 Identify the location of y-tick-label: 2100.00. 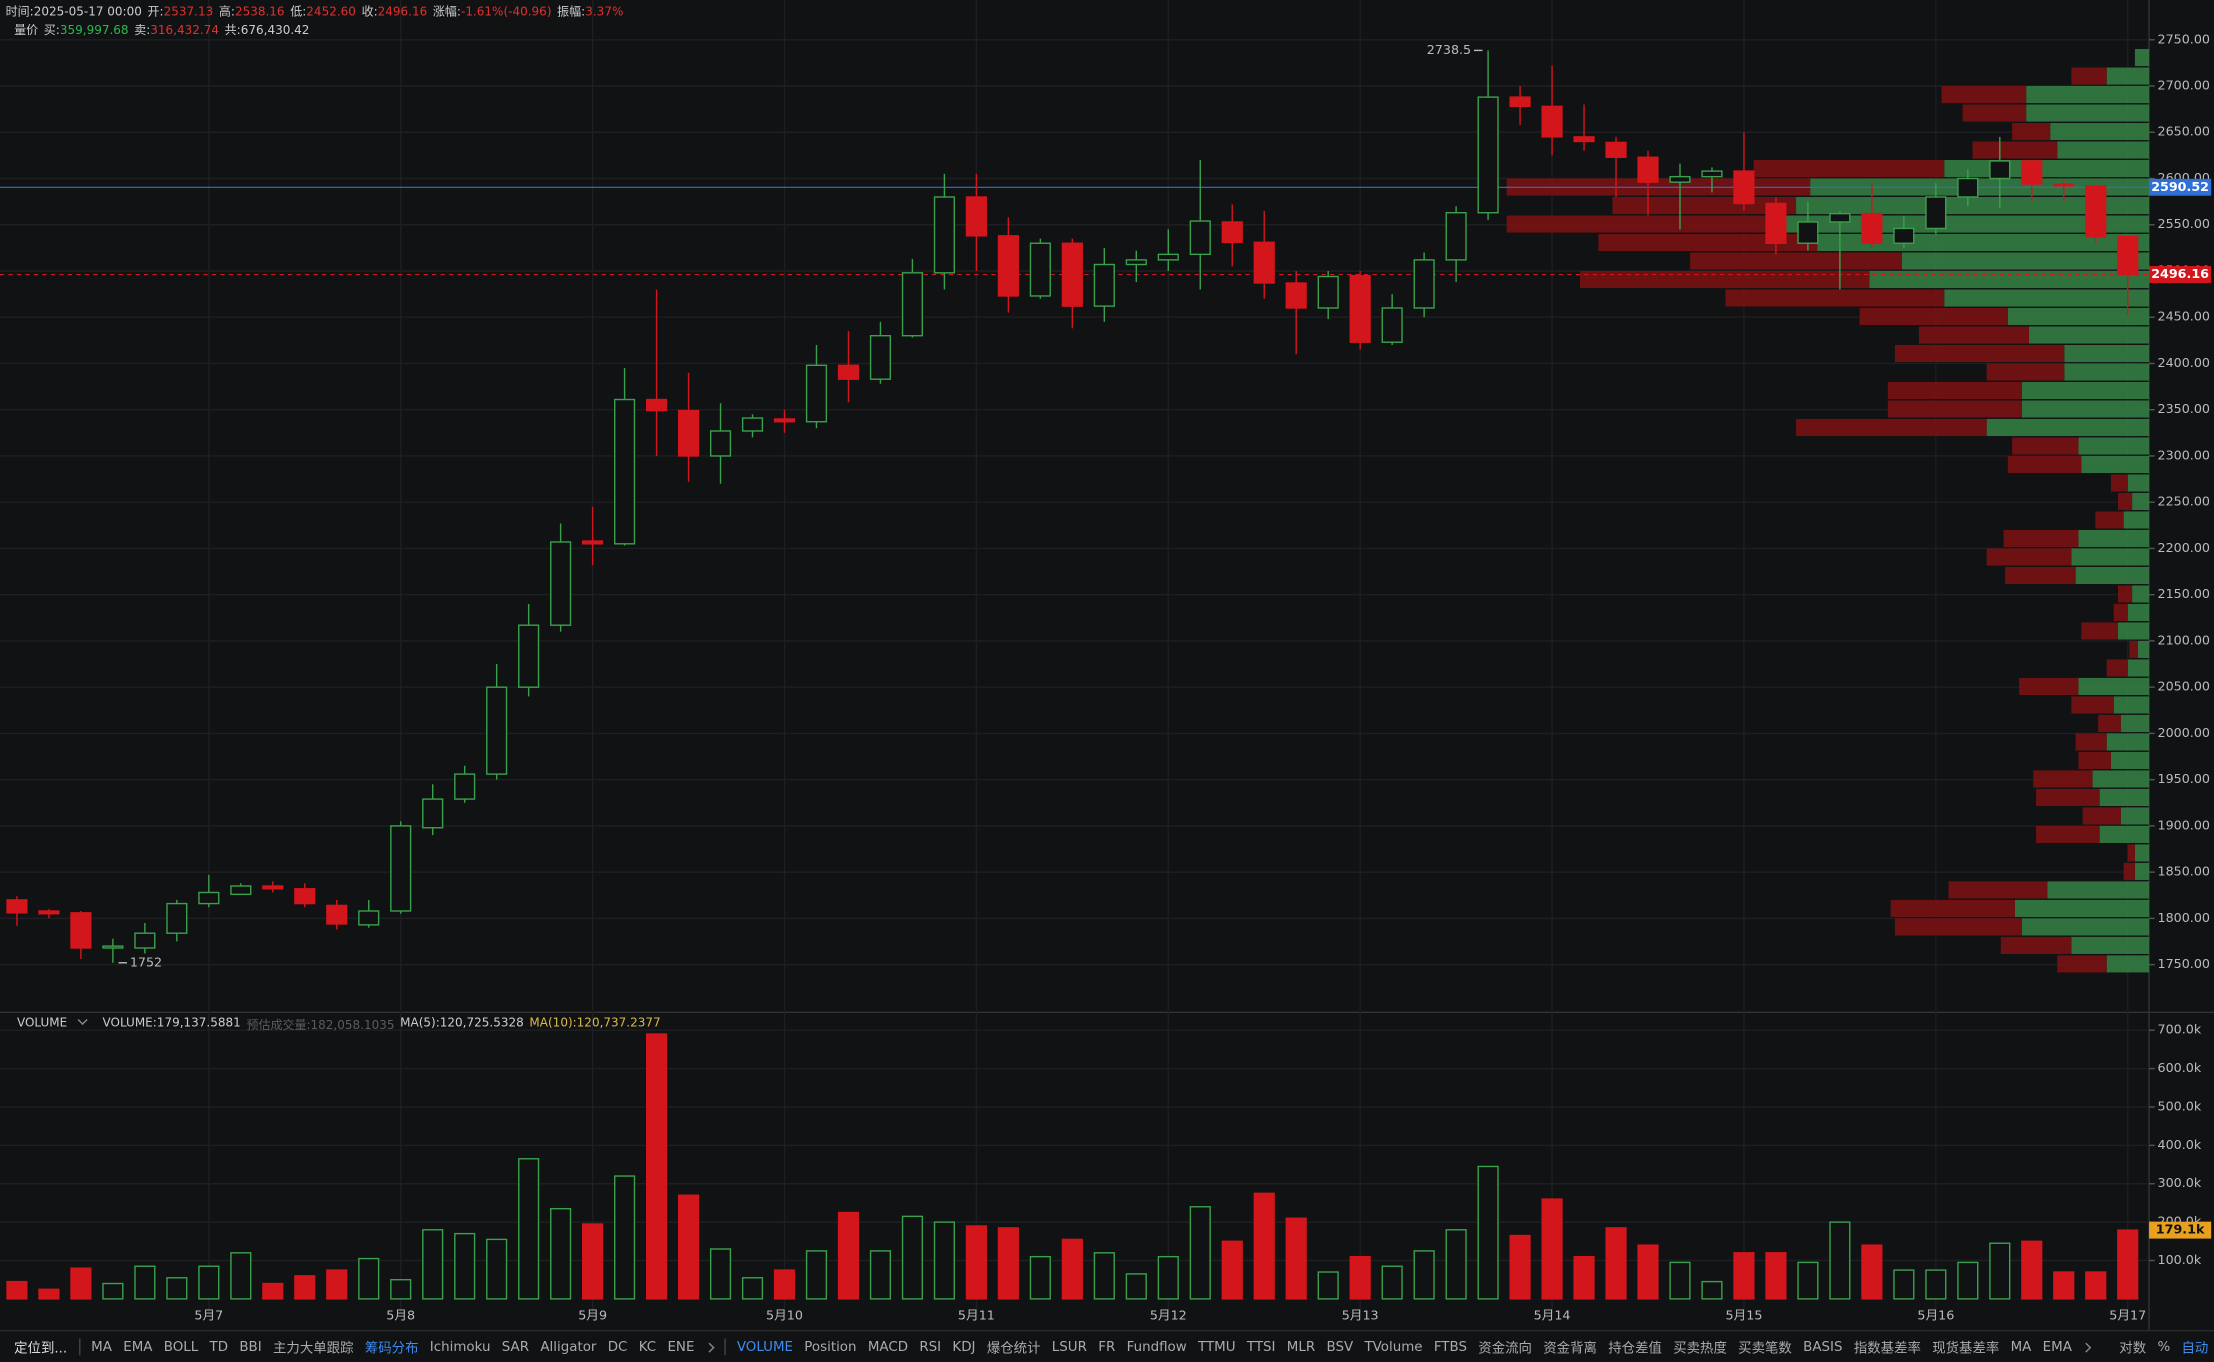
(2184, 639).